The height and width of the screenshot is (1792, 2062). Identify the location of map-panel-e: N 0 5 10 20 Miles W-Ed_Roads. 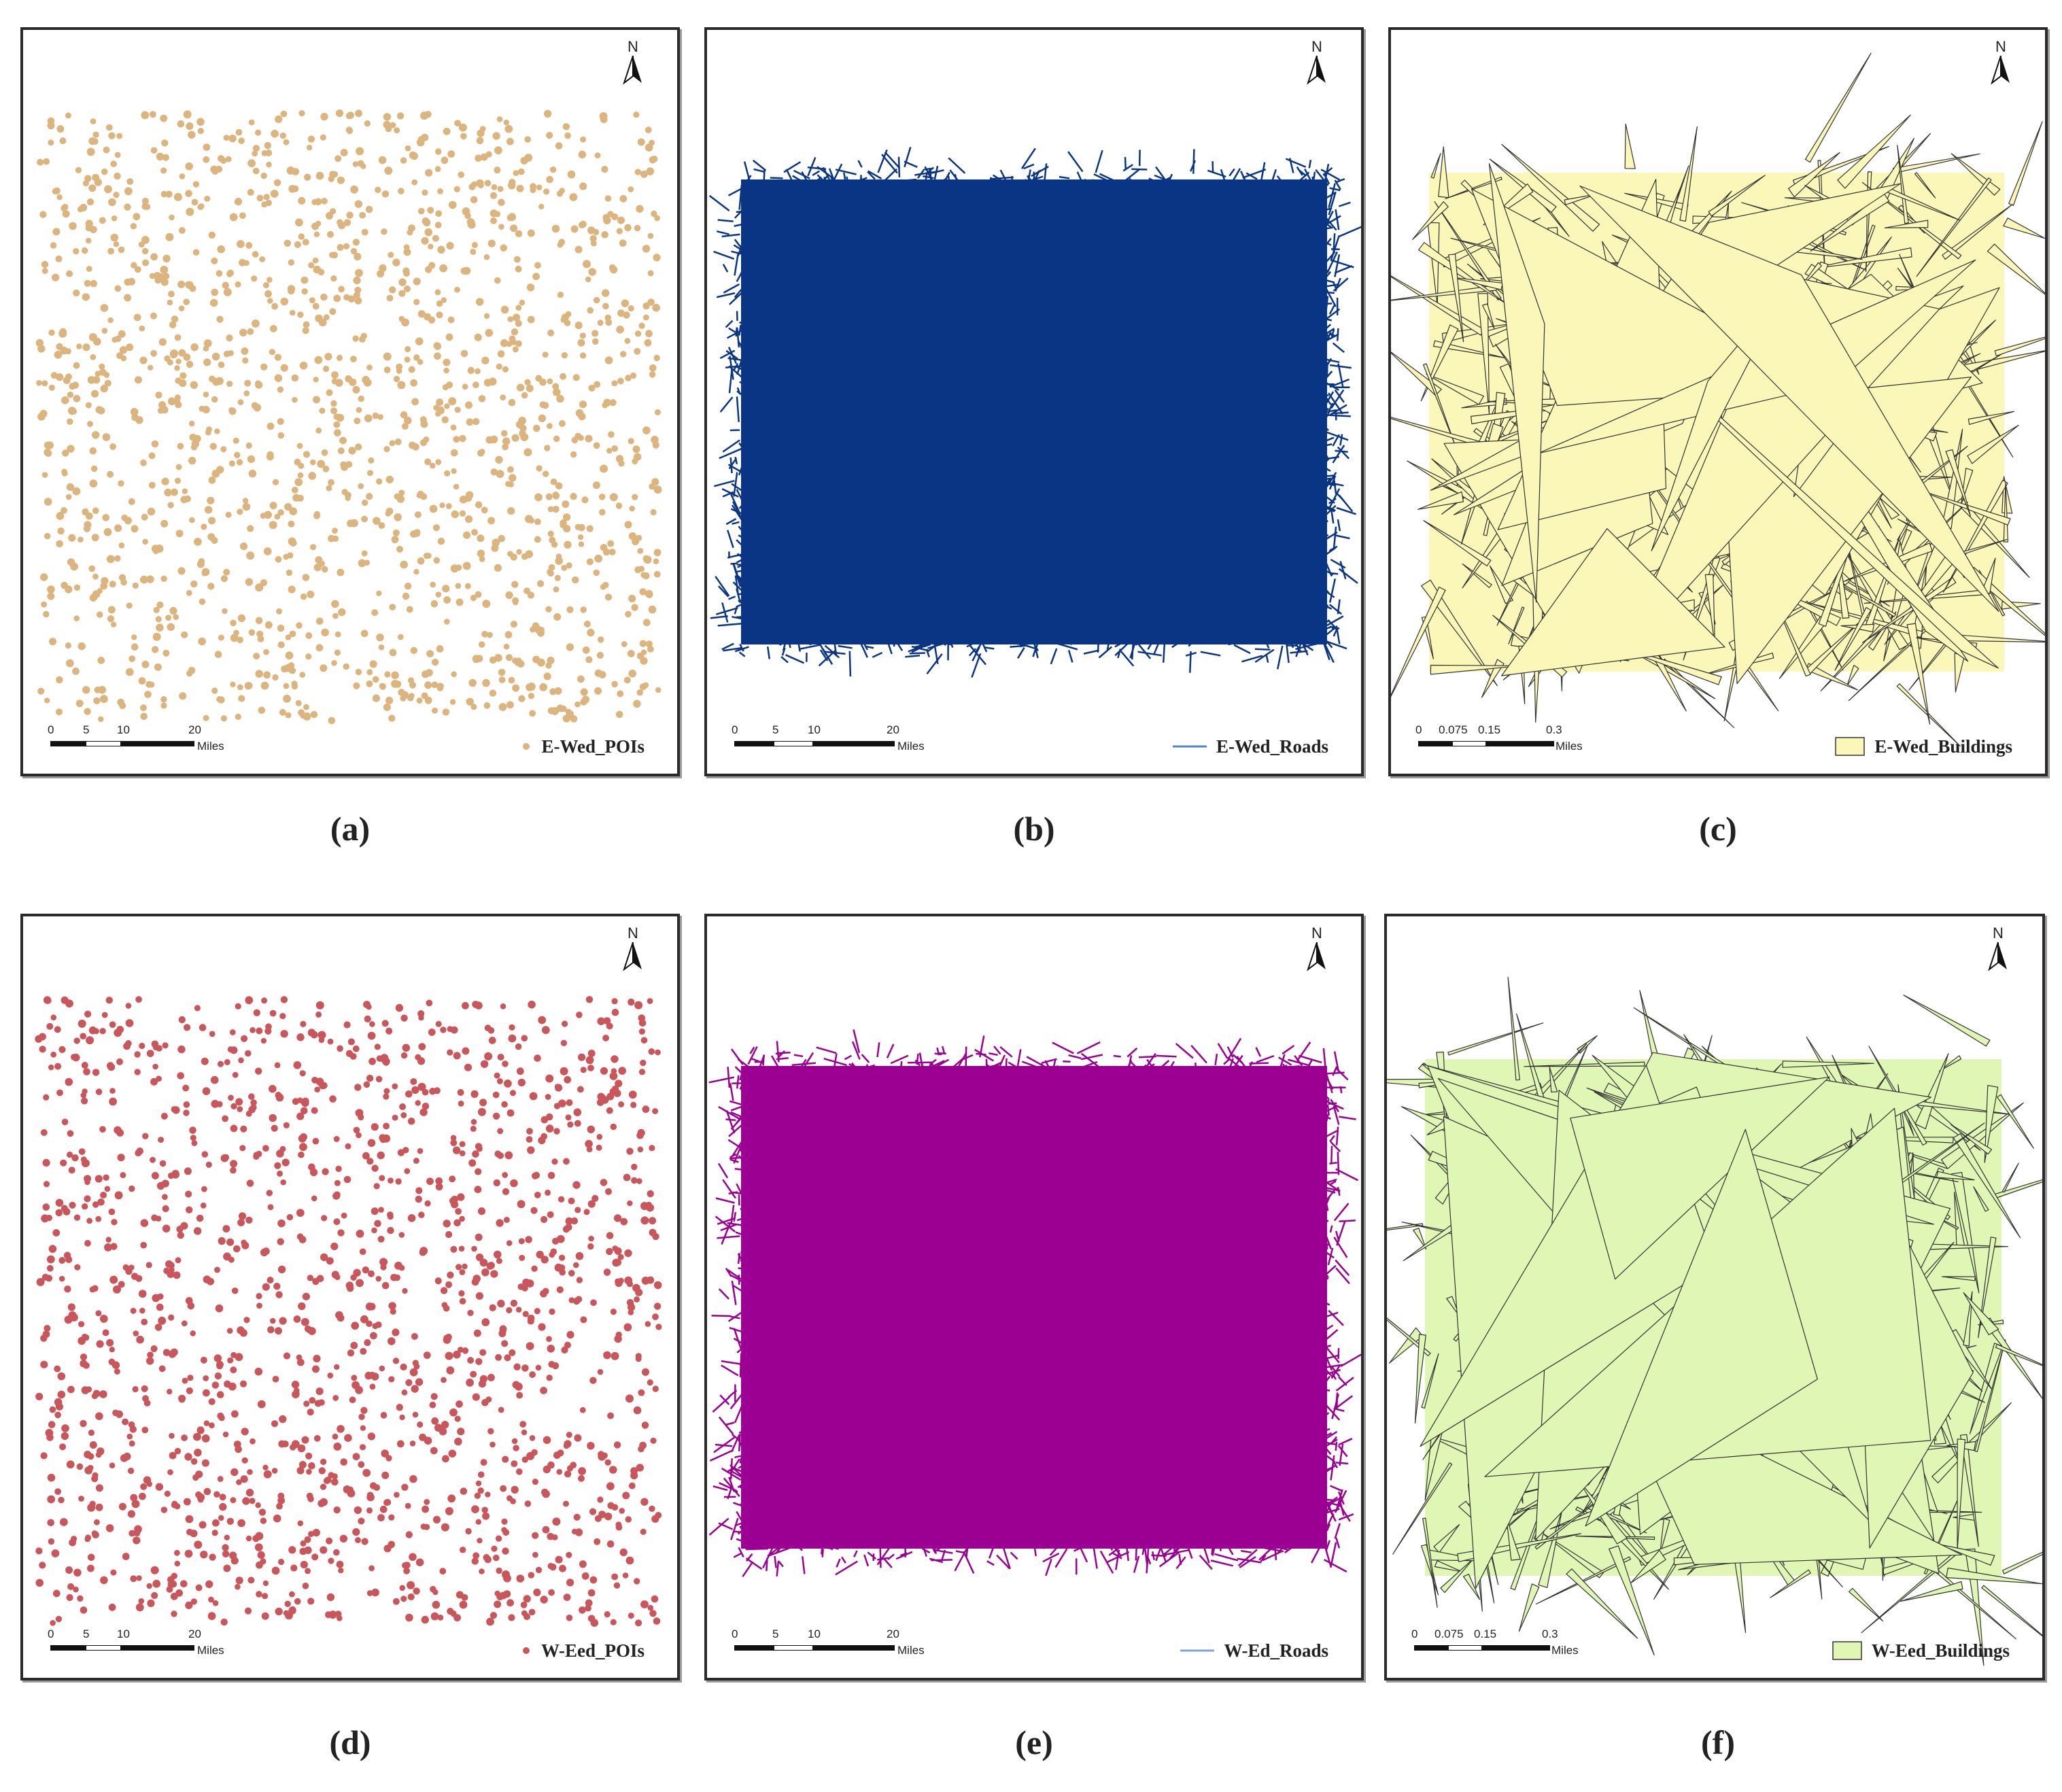
(1034, 1297).